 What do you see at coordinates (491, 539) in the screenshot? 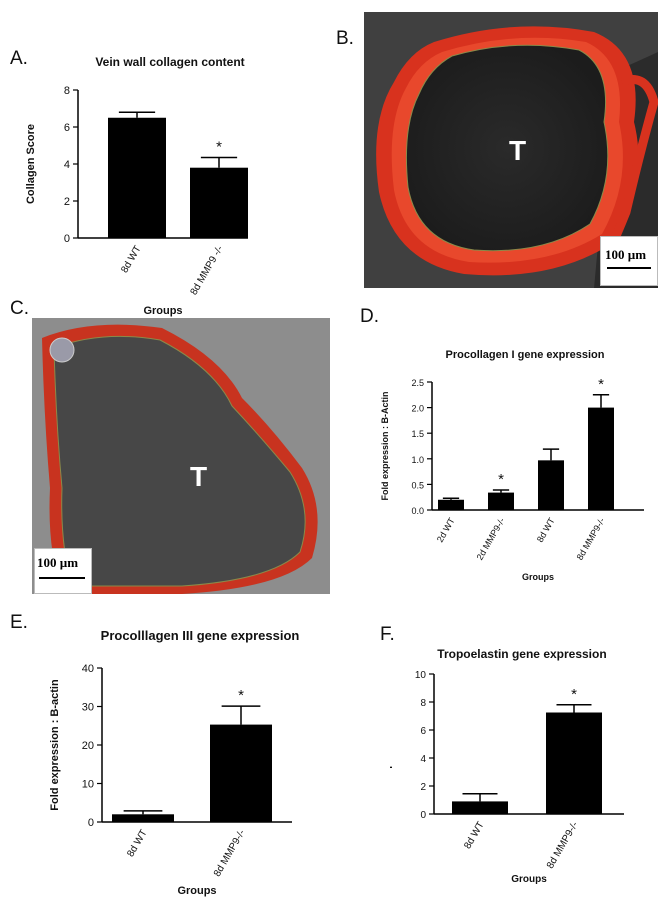
I see `x-tick-label: 2d MMP9-/-` at bounding box center [491, 539].